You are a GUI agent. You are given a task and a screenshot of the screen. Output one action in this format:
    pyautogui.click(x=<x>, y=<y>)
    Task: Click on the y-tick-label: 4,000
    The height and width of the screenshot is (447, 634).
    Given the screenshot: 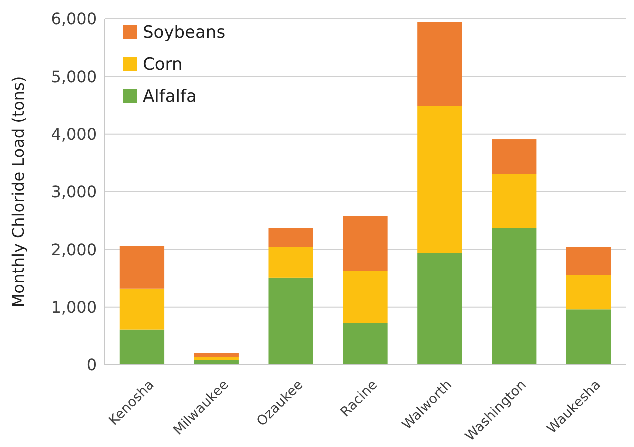 What is the action you would take?
    pyautogui.click(x=74, y=134)
    